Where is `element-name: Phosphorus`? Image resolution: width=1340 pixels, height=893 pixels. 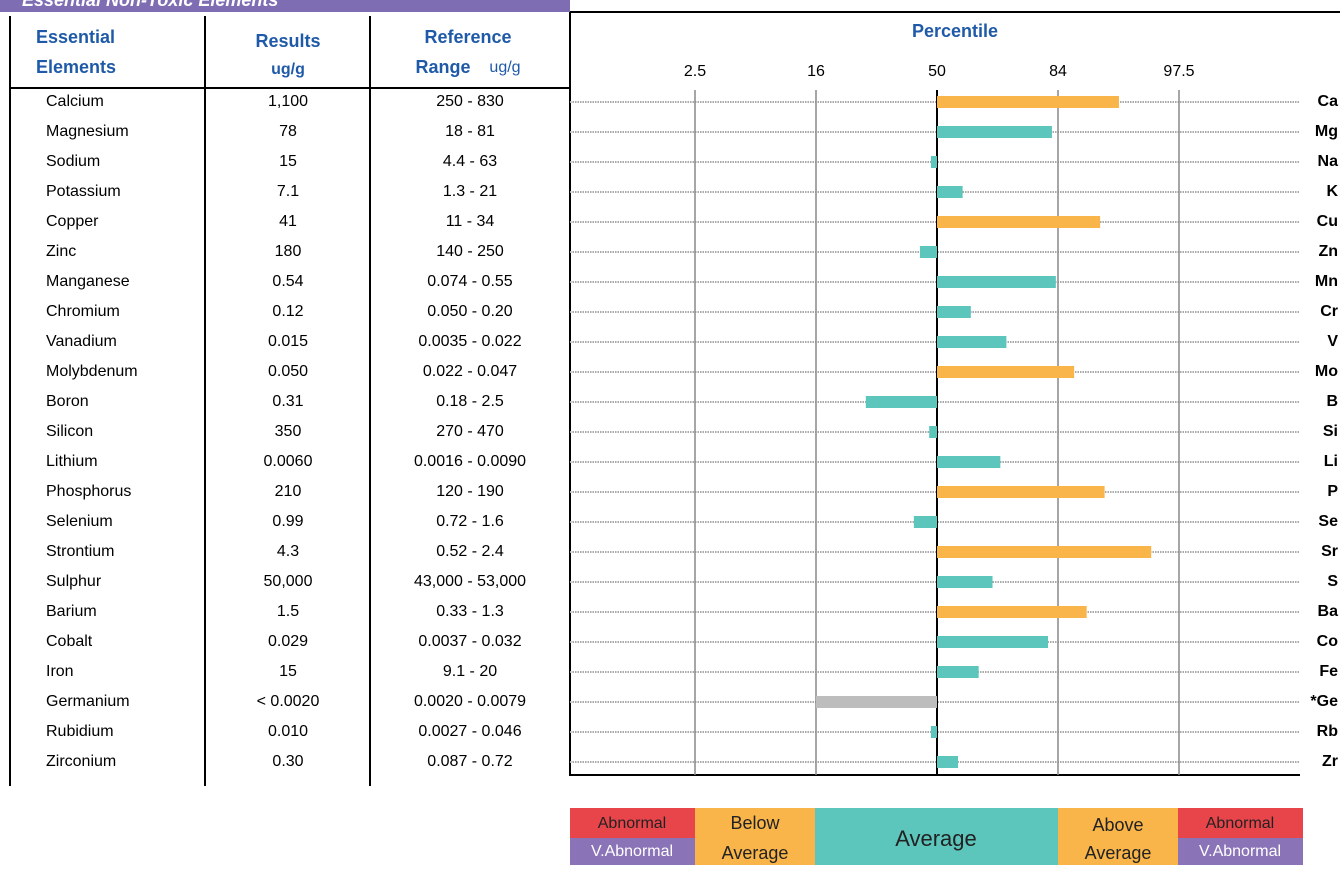 element-name: Phosphorus is located at coordinates (88, 491).